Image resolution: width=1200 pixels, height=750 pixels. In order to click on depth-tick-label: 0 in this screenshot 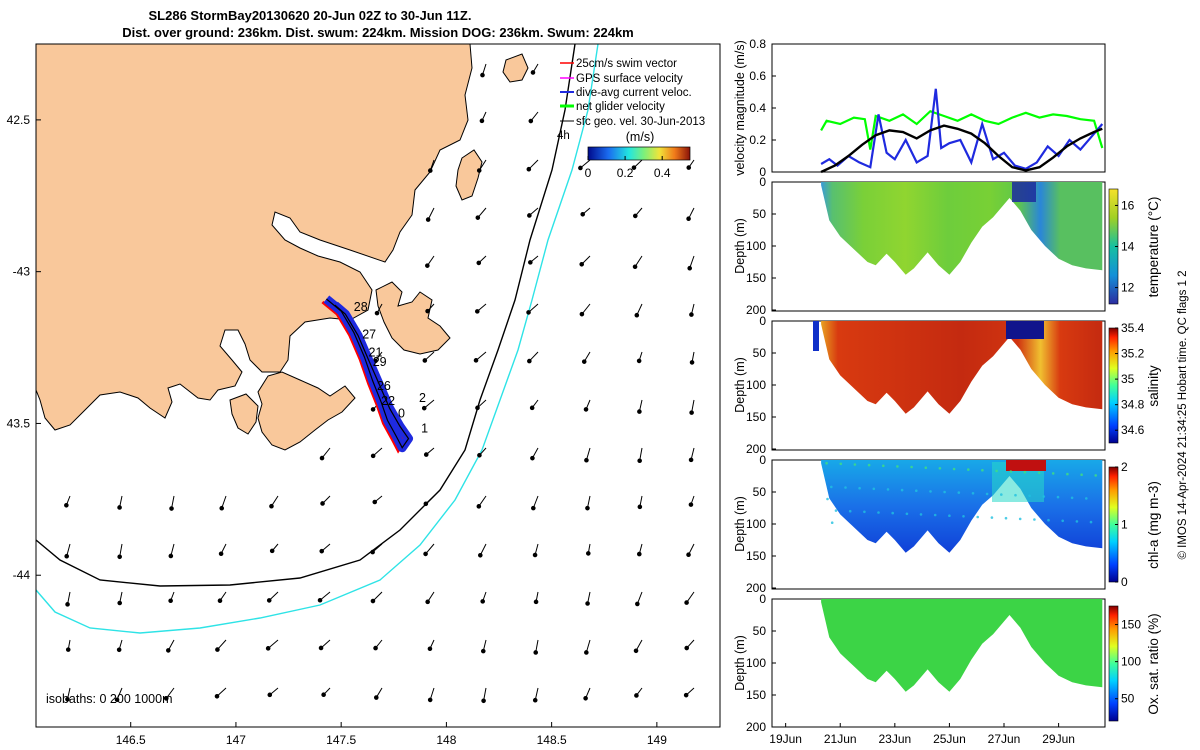, I will do `click(762, 182)`.